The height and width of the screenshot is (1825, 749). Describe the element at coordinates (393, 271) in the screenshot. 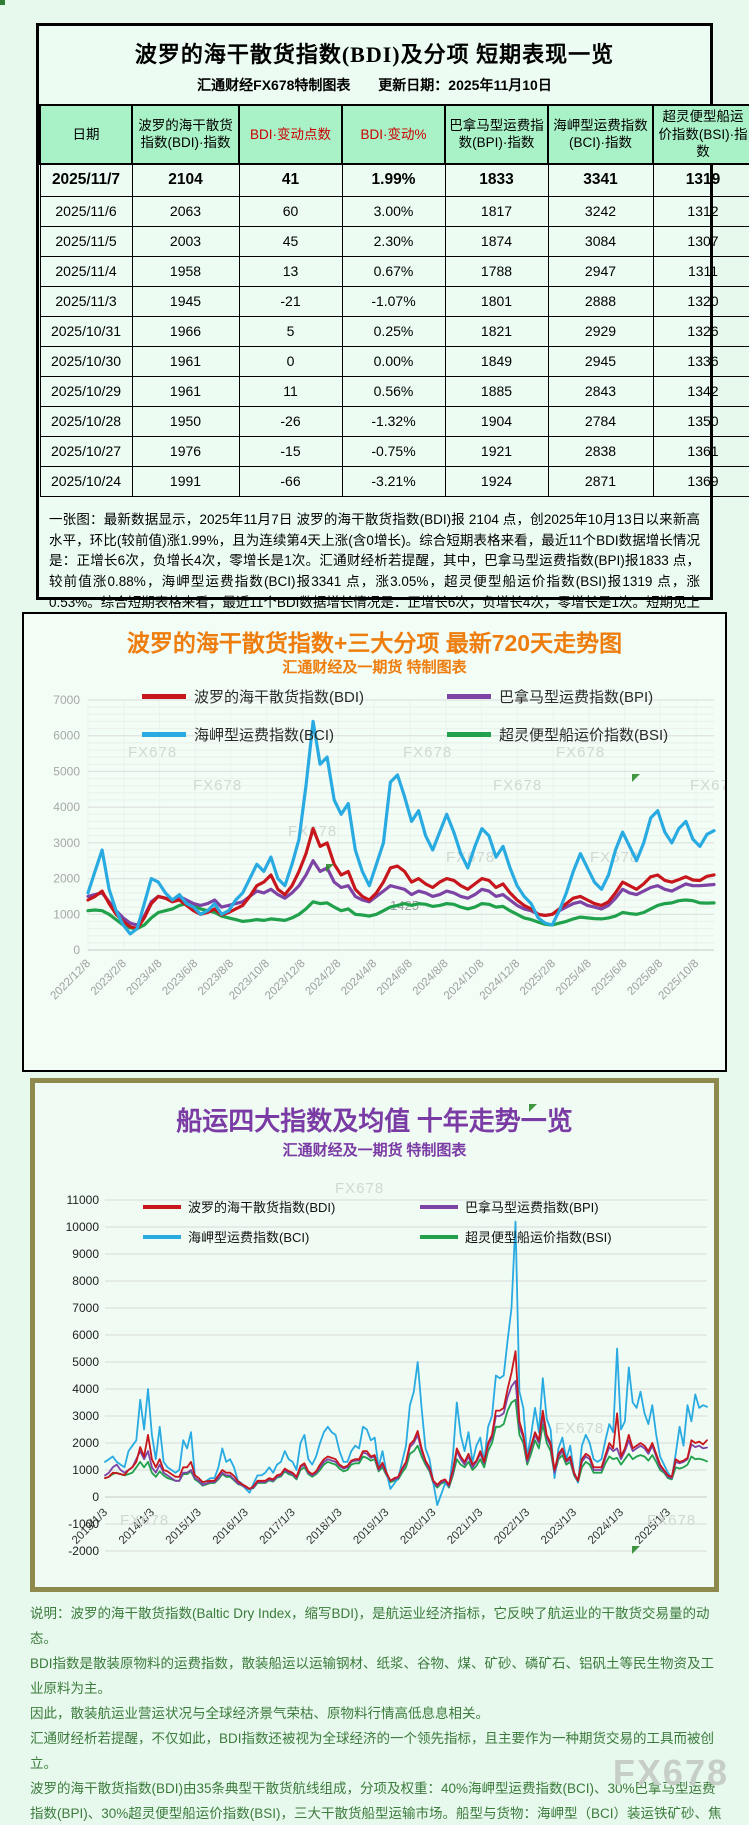

I see `table-cell: 0.67%` at that location.